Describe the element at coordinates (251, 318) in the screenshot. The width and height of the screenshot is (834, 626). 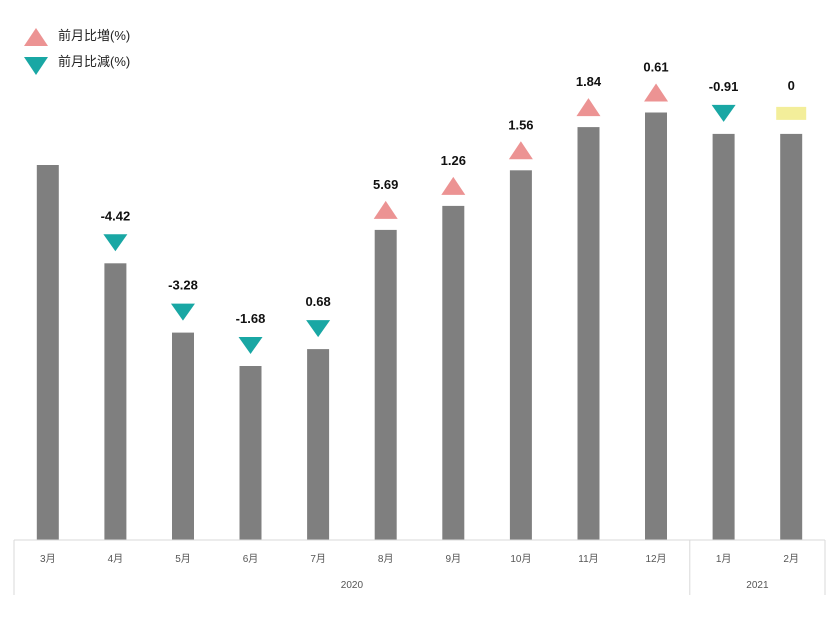
I see `change-label-4: -1.68` at that location.